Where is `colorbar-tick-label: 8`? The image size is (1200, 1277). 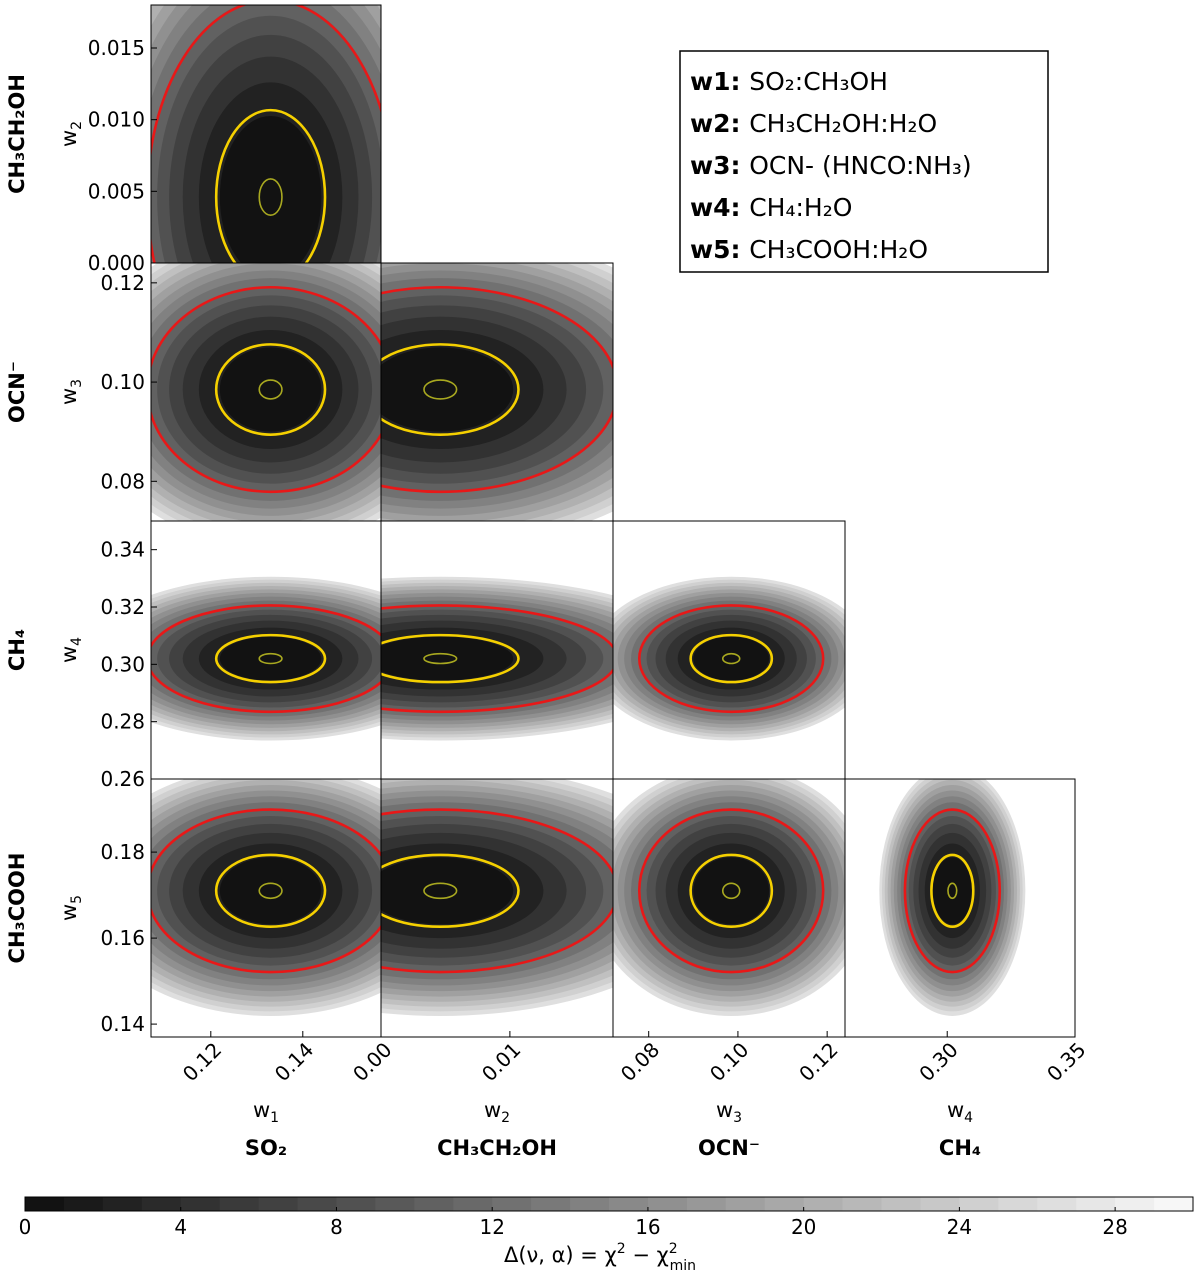
colorbar-tick-label: 8 is located at coordinates (336, 1227).